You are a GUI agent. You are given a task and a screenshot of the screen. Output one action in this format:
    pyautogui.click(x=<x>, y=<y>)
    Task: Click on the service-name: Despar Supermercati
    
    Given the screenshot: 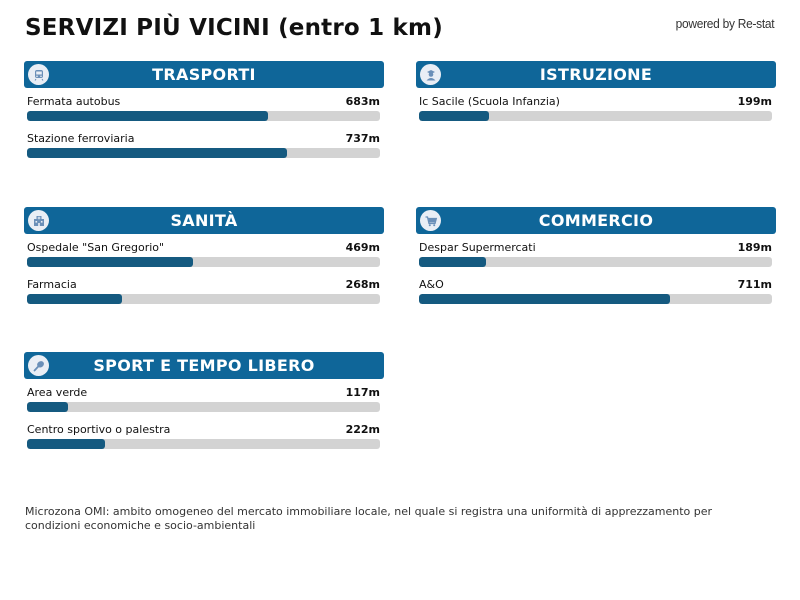 What is the action you would take?
    pyautogui.click(x=477, y=247)
    